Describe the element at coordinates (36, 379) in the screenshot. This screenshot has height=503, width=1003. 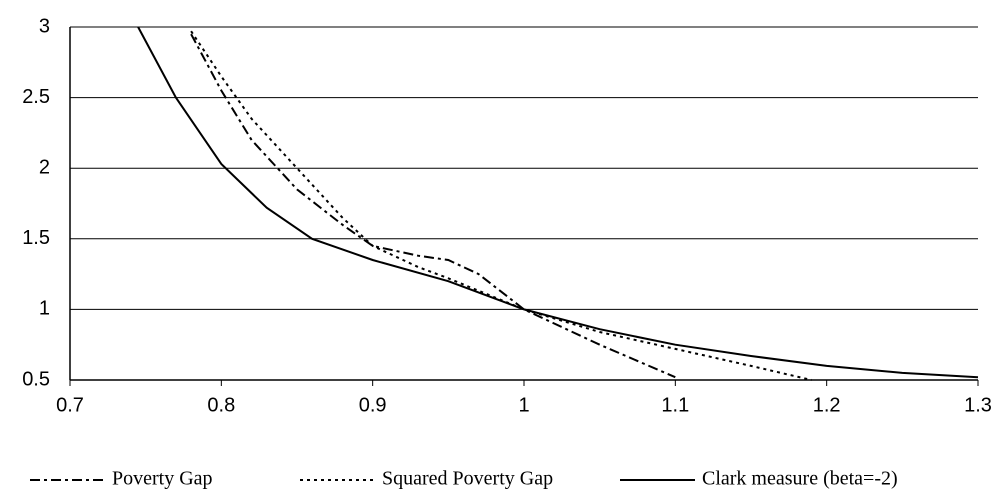
I see `y-tick-label: 0.5` at that location.